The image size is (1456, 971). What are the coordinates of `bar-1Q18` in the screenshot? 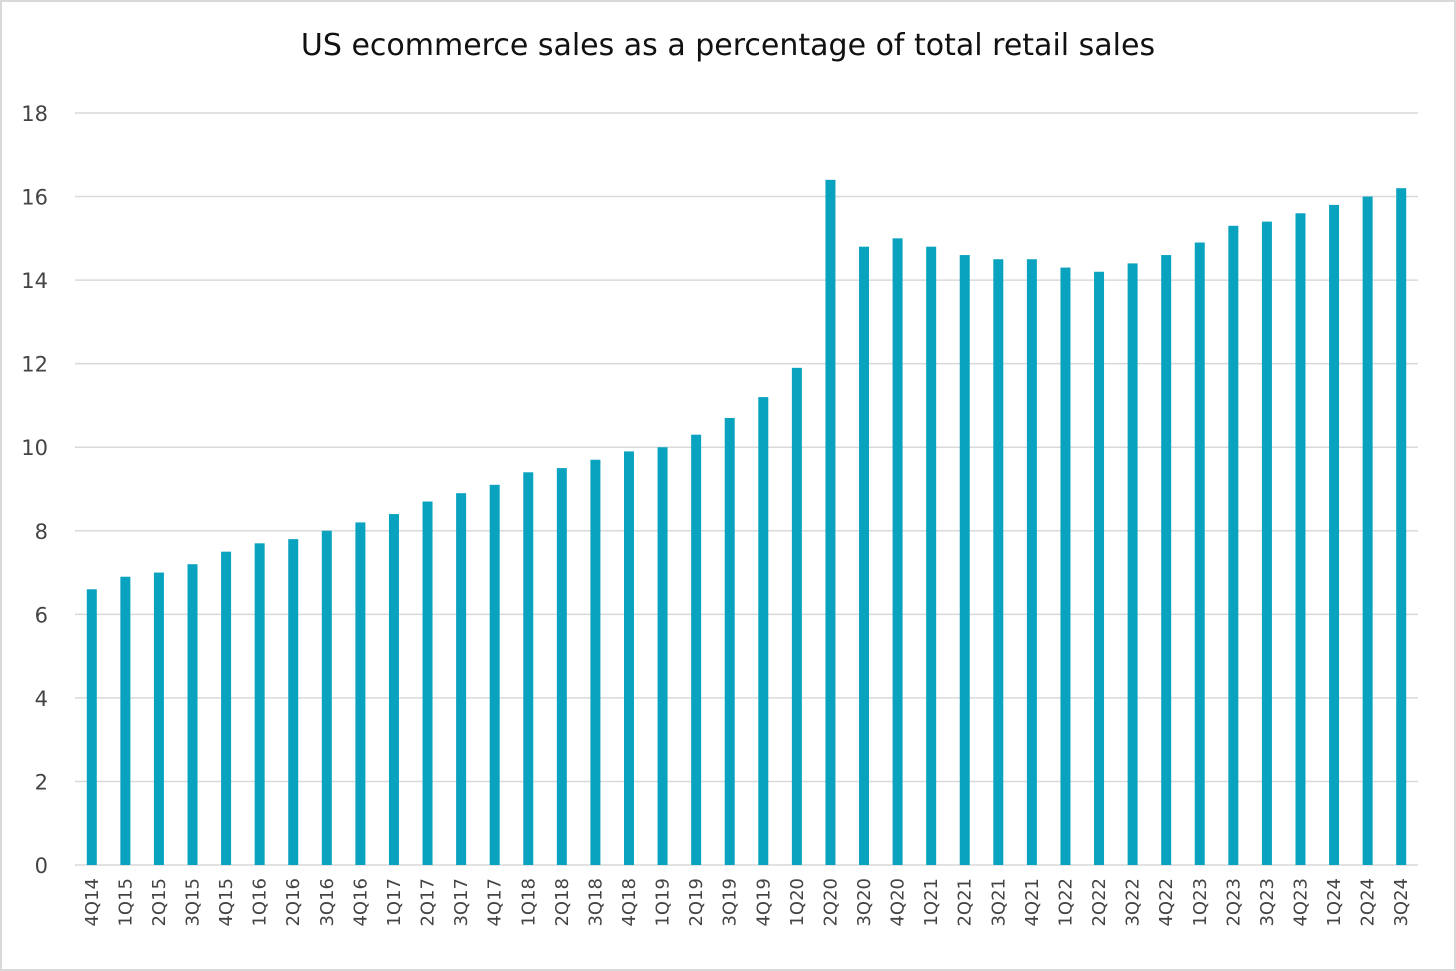 It's located at (528, 668).